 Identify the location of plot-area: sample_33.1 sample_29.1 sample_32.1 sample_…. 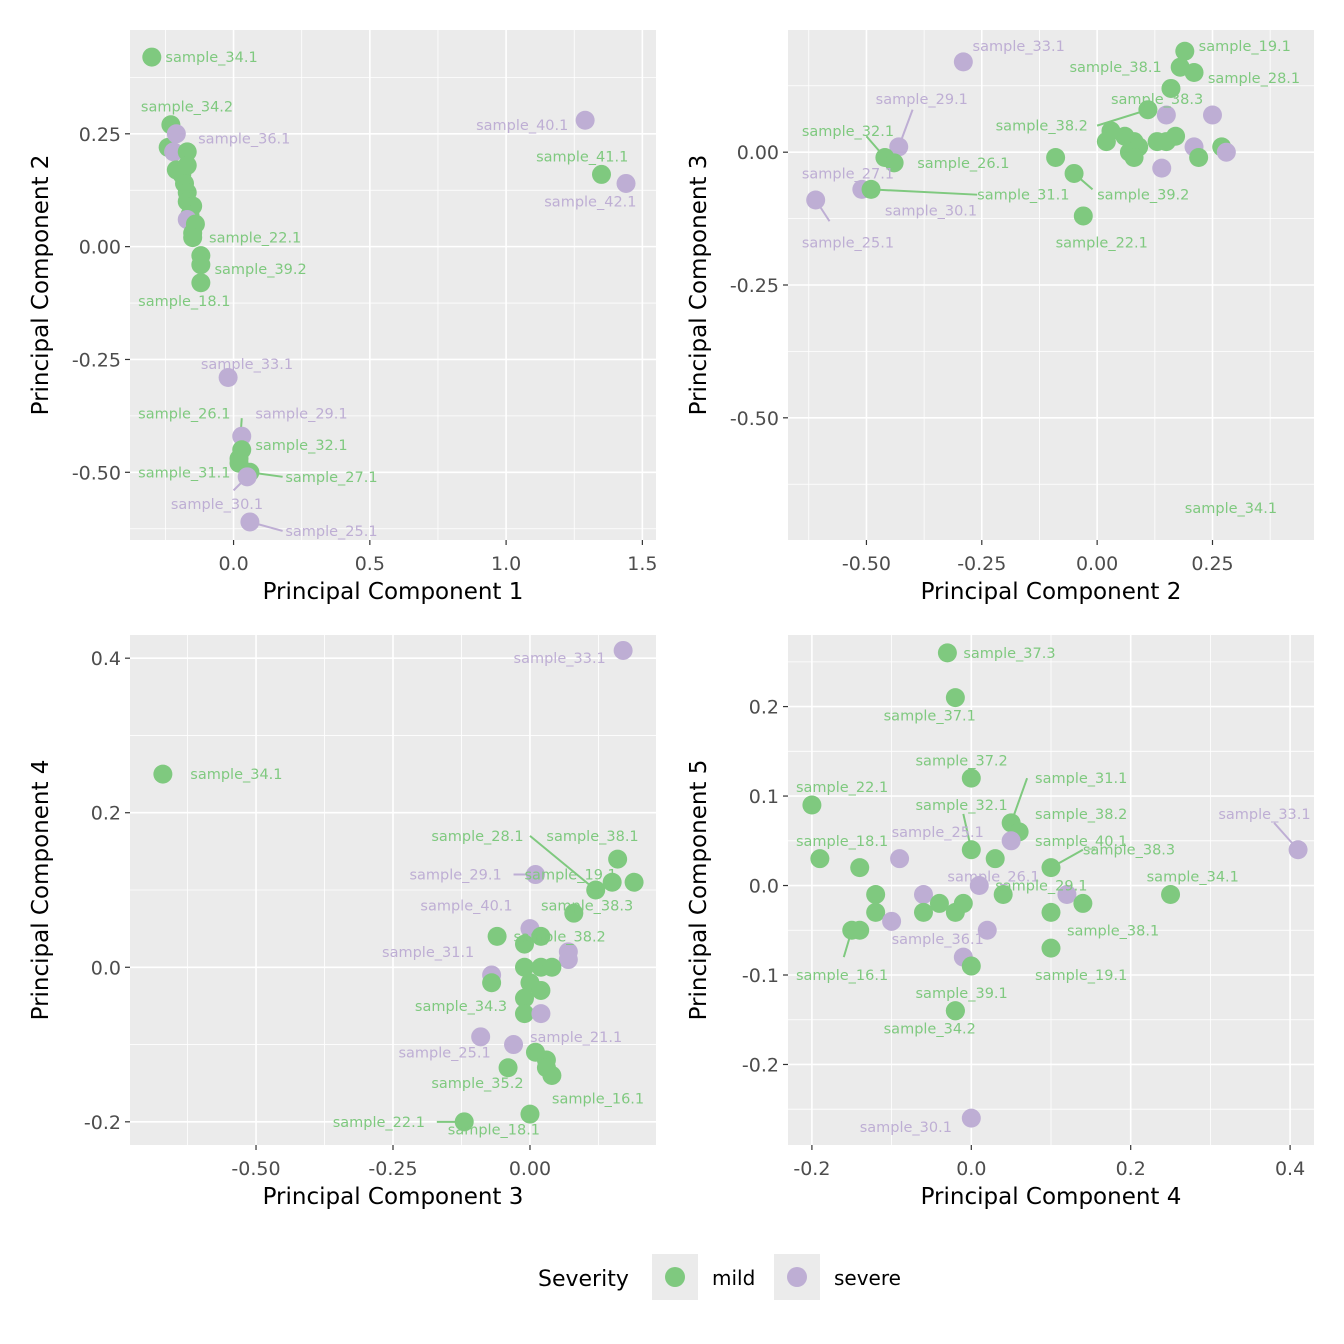
(1051, 278).